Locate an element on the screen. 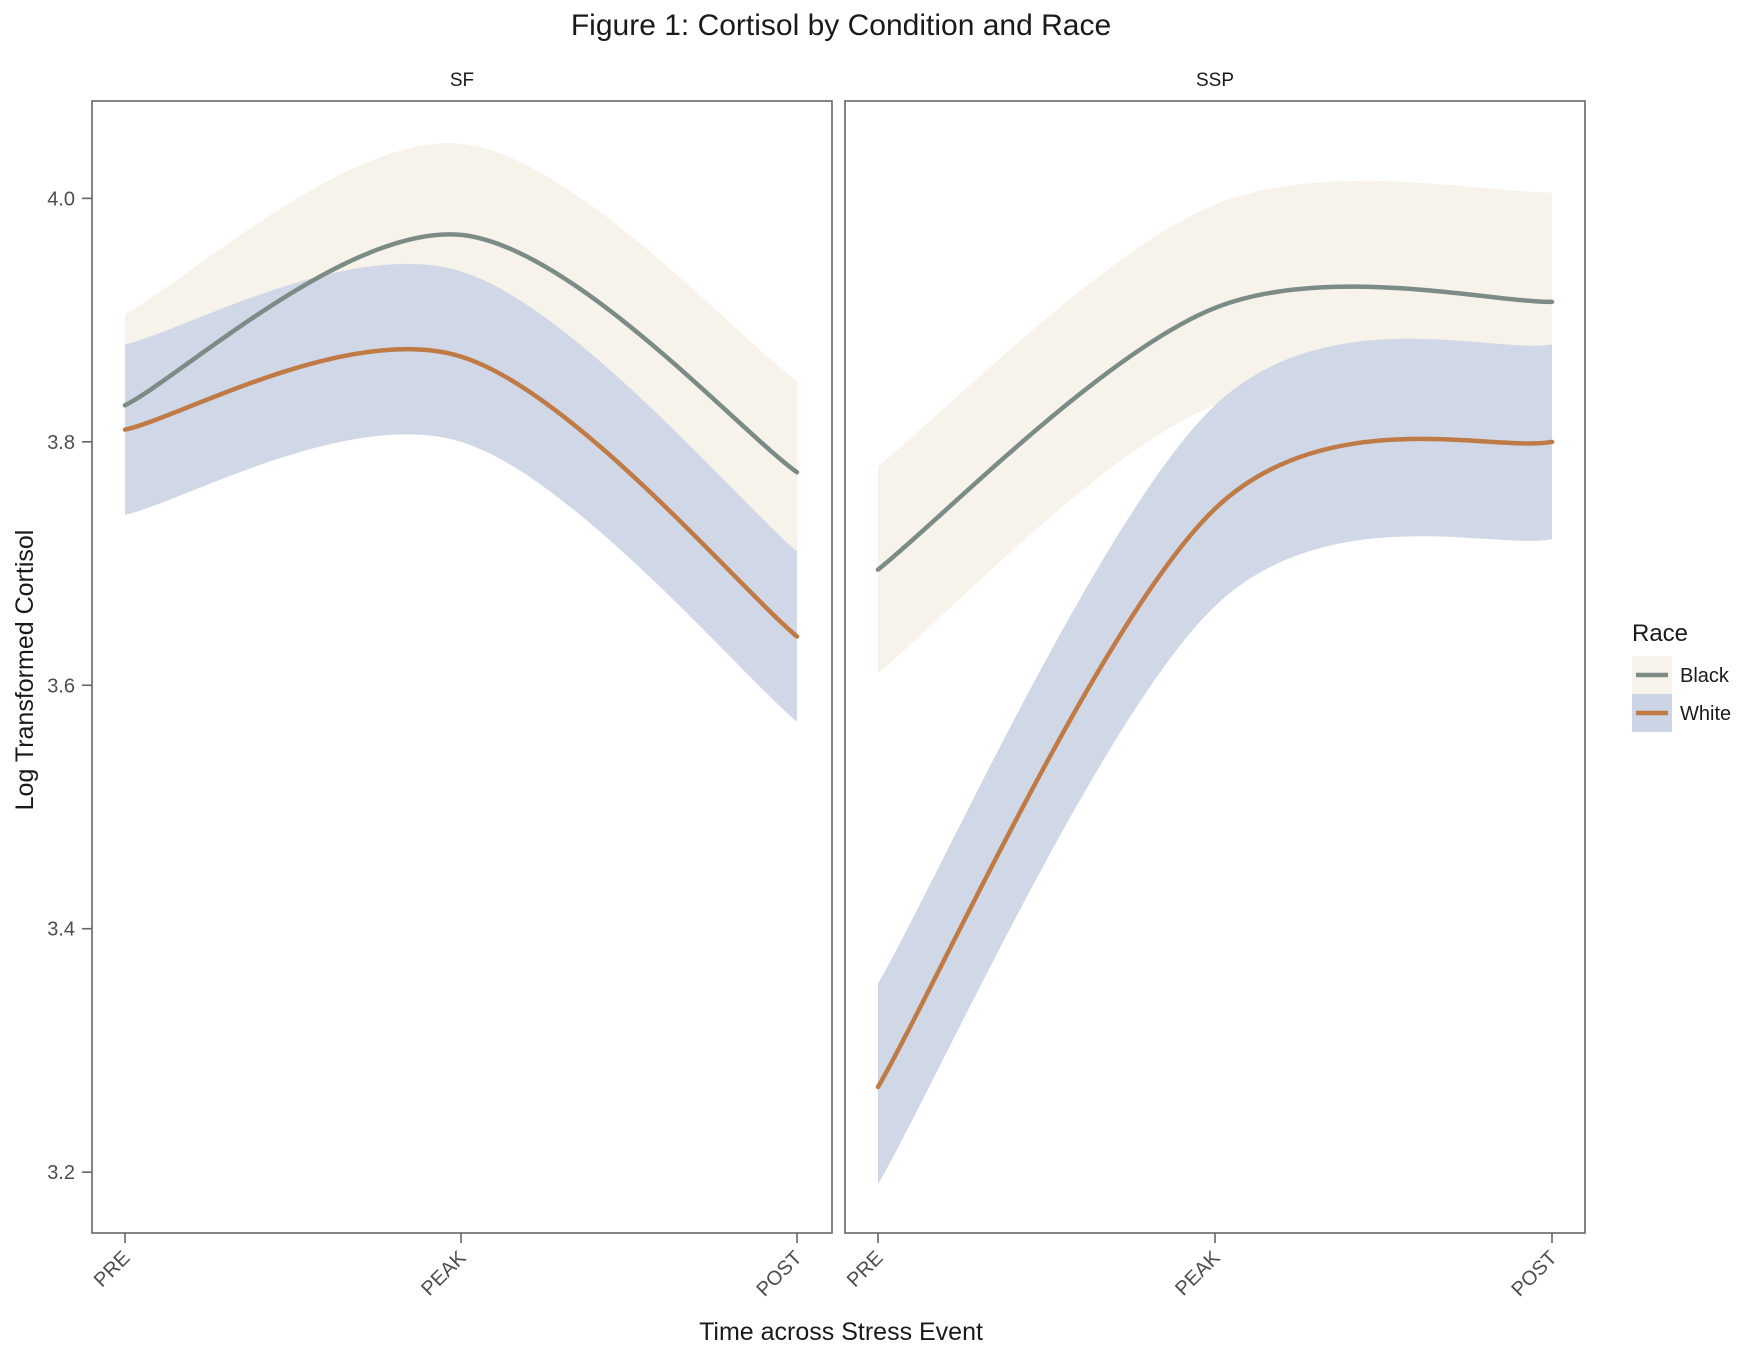 This screenshot has height=1355, width=1747. series-line-white is located at coordinates (461, 492).